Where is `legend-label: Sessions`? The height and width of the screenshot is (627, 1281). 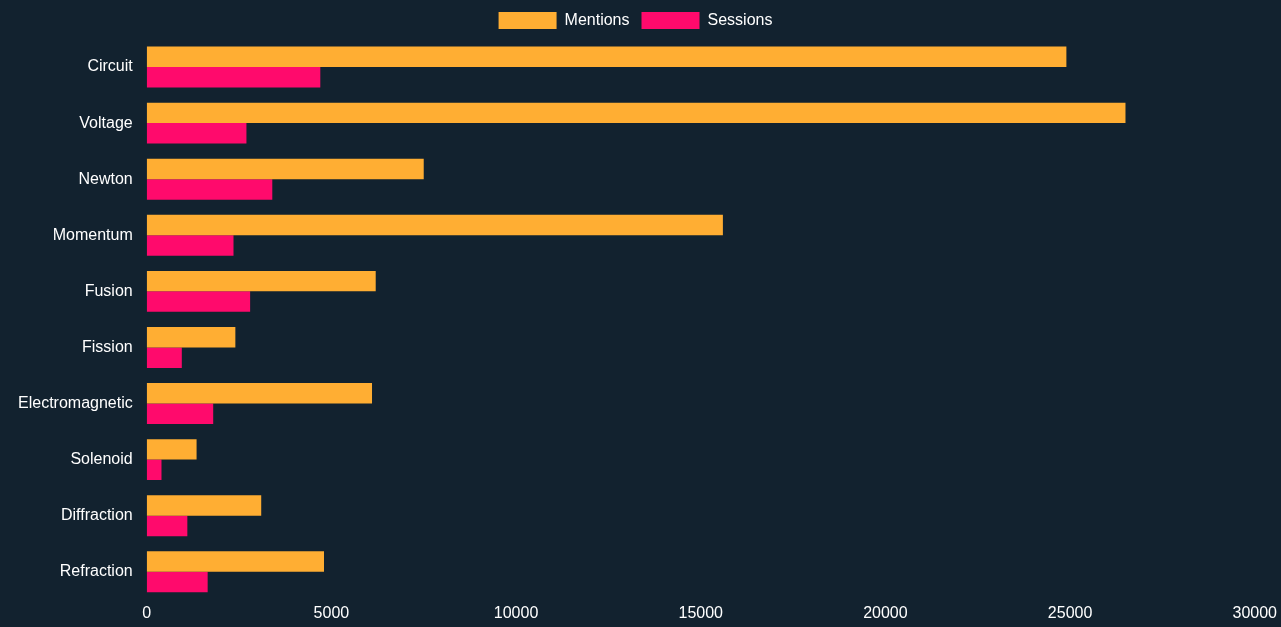 legend-label: Sessions is located at coordinates (740, 19).